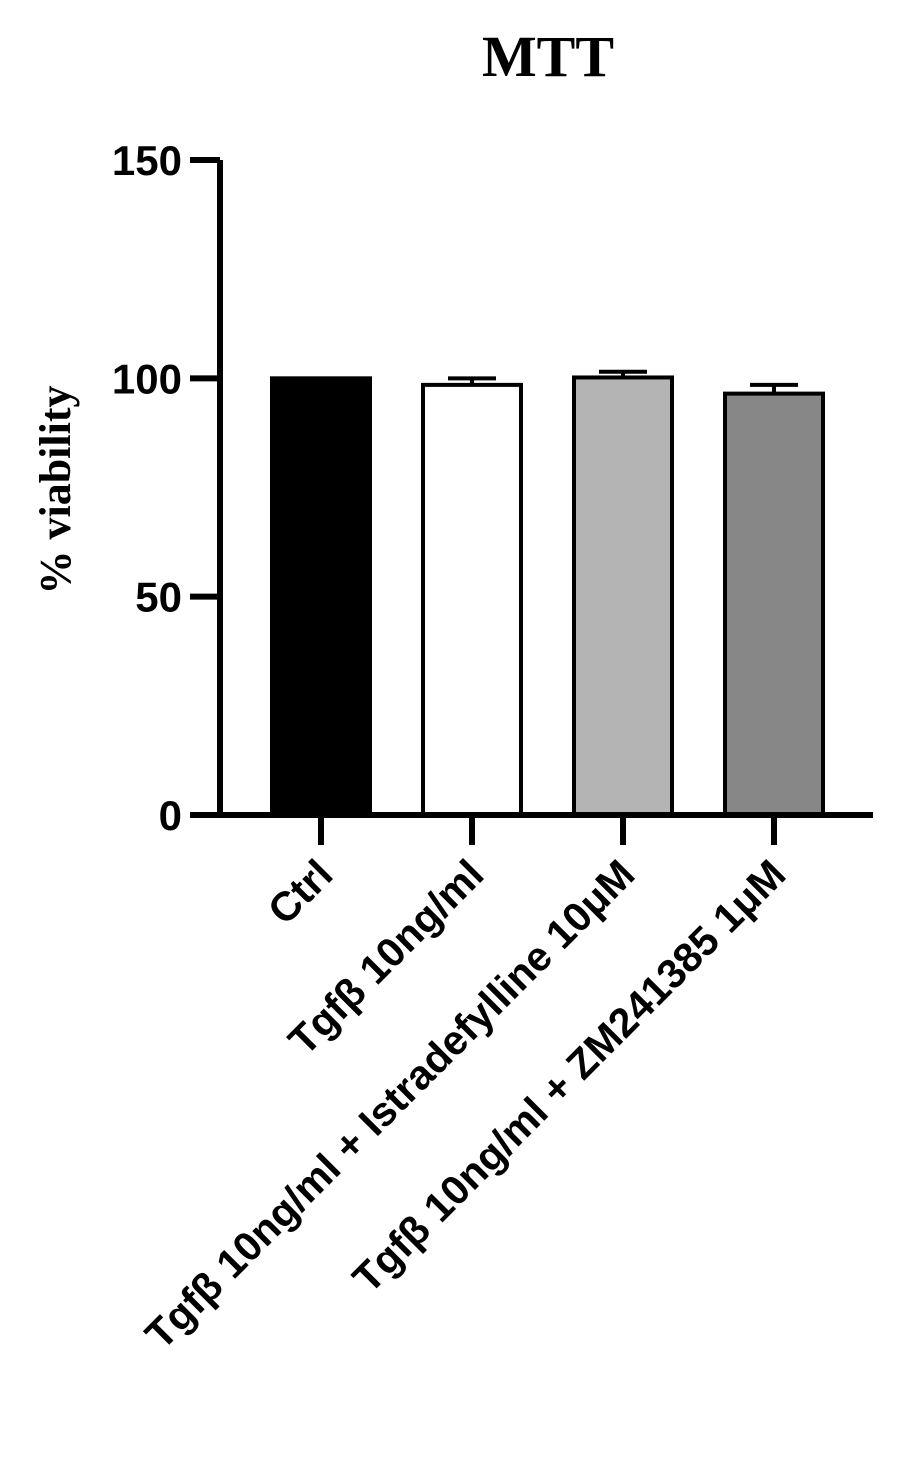 This screenshot has height=1483, width=914. Describe the element at coordinates (166, 488) in the screenshot. I see `y-ticks-group: 0 50 100 150` at that location.